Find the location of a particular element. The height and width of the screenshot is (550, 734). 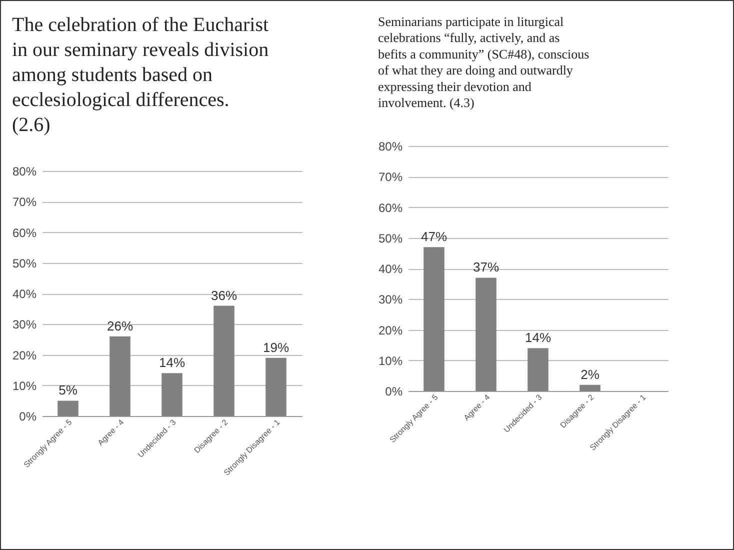

data-label: 47% is located at coordinates (434, 236).